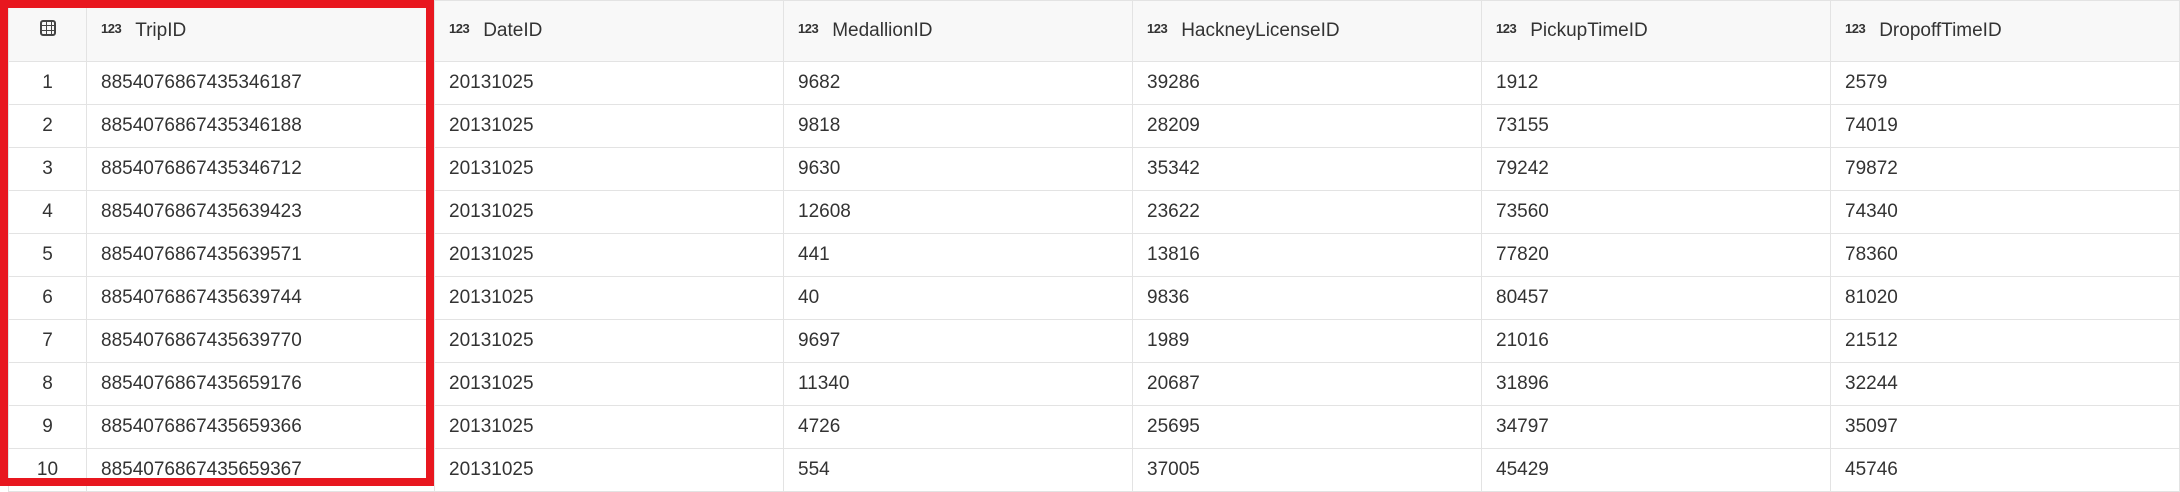 This screenshot has height=492, width=2180. I want to click on cell-medallionid: 4726, so click(958, 427).